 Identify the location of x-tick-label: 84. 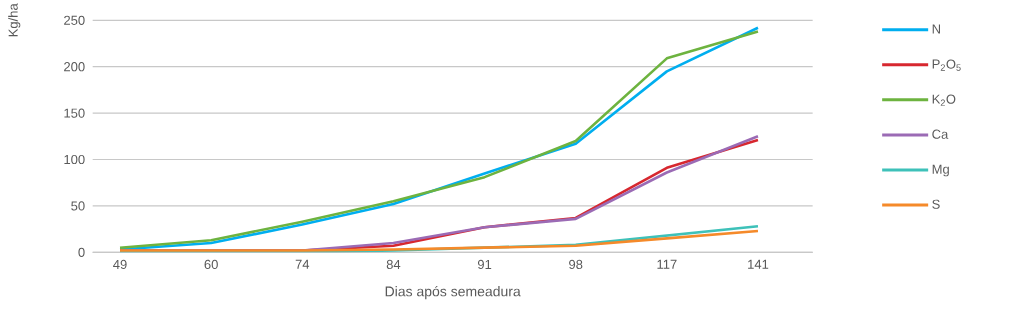
(393, 264).